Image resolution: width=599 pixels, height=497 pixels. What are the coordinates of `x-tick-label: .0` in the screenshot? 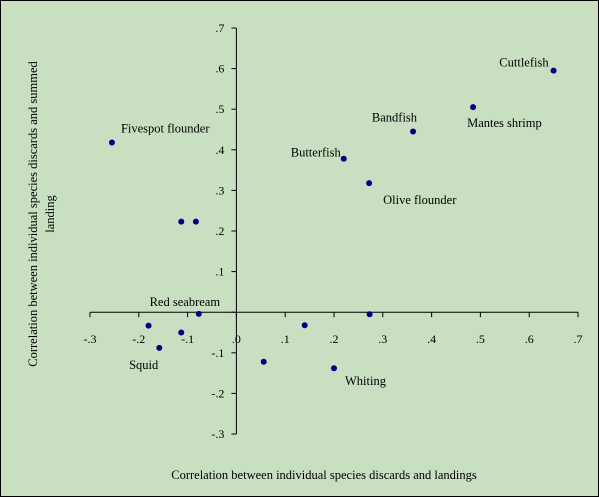 It's located at (236, 339).